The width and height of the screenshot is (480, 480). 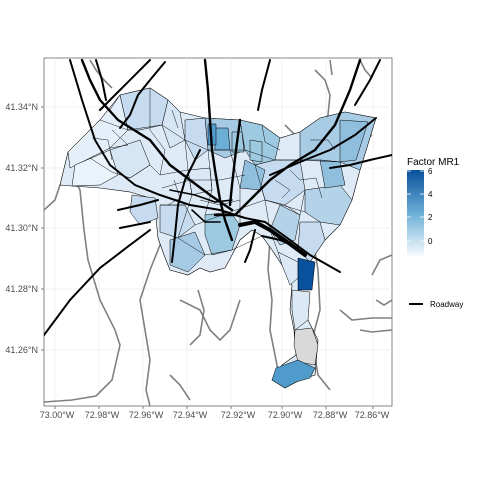 What do you see at coordinates (285, 415) in the screenshot?
I see `x-tick-label: 72.90°W` at bounding box center [285, 415].